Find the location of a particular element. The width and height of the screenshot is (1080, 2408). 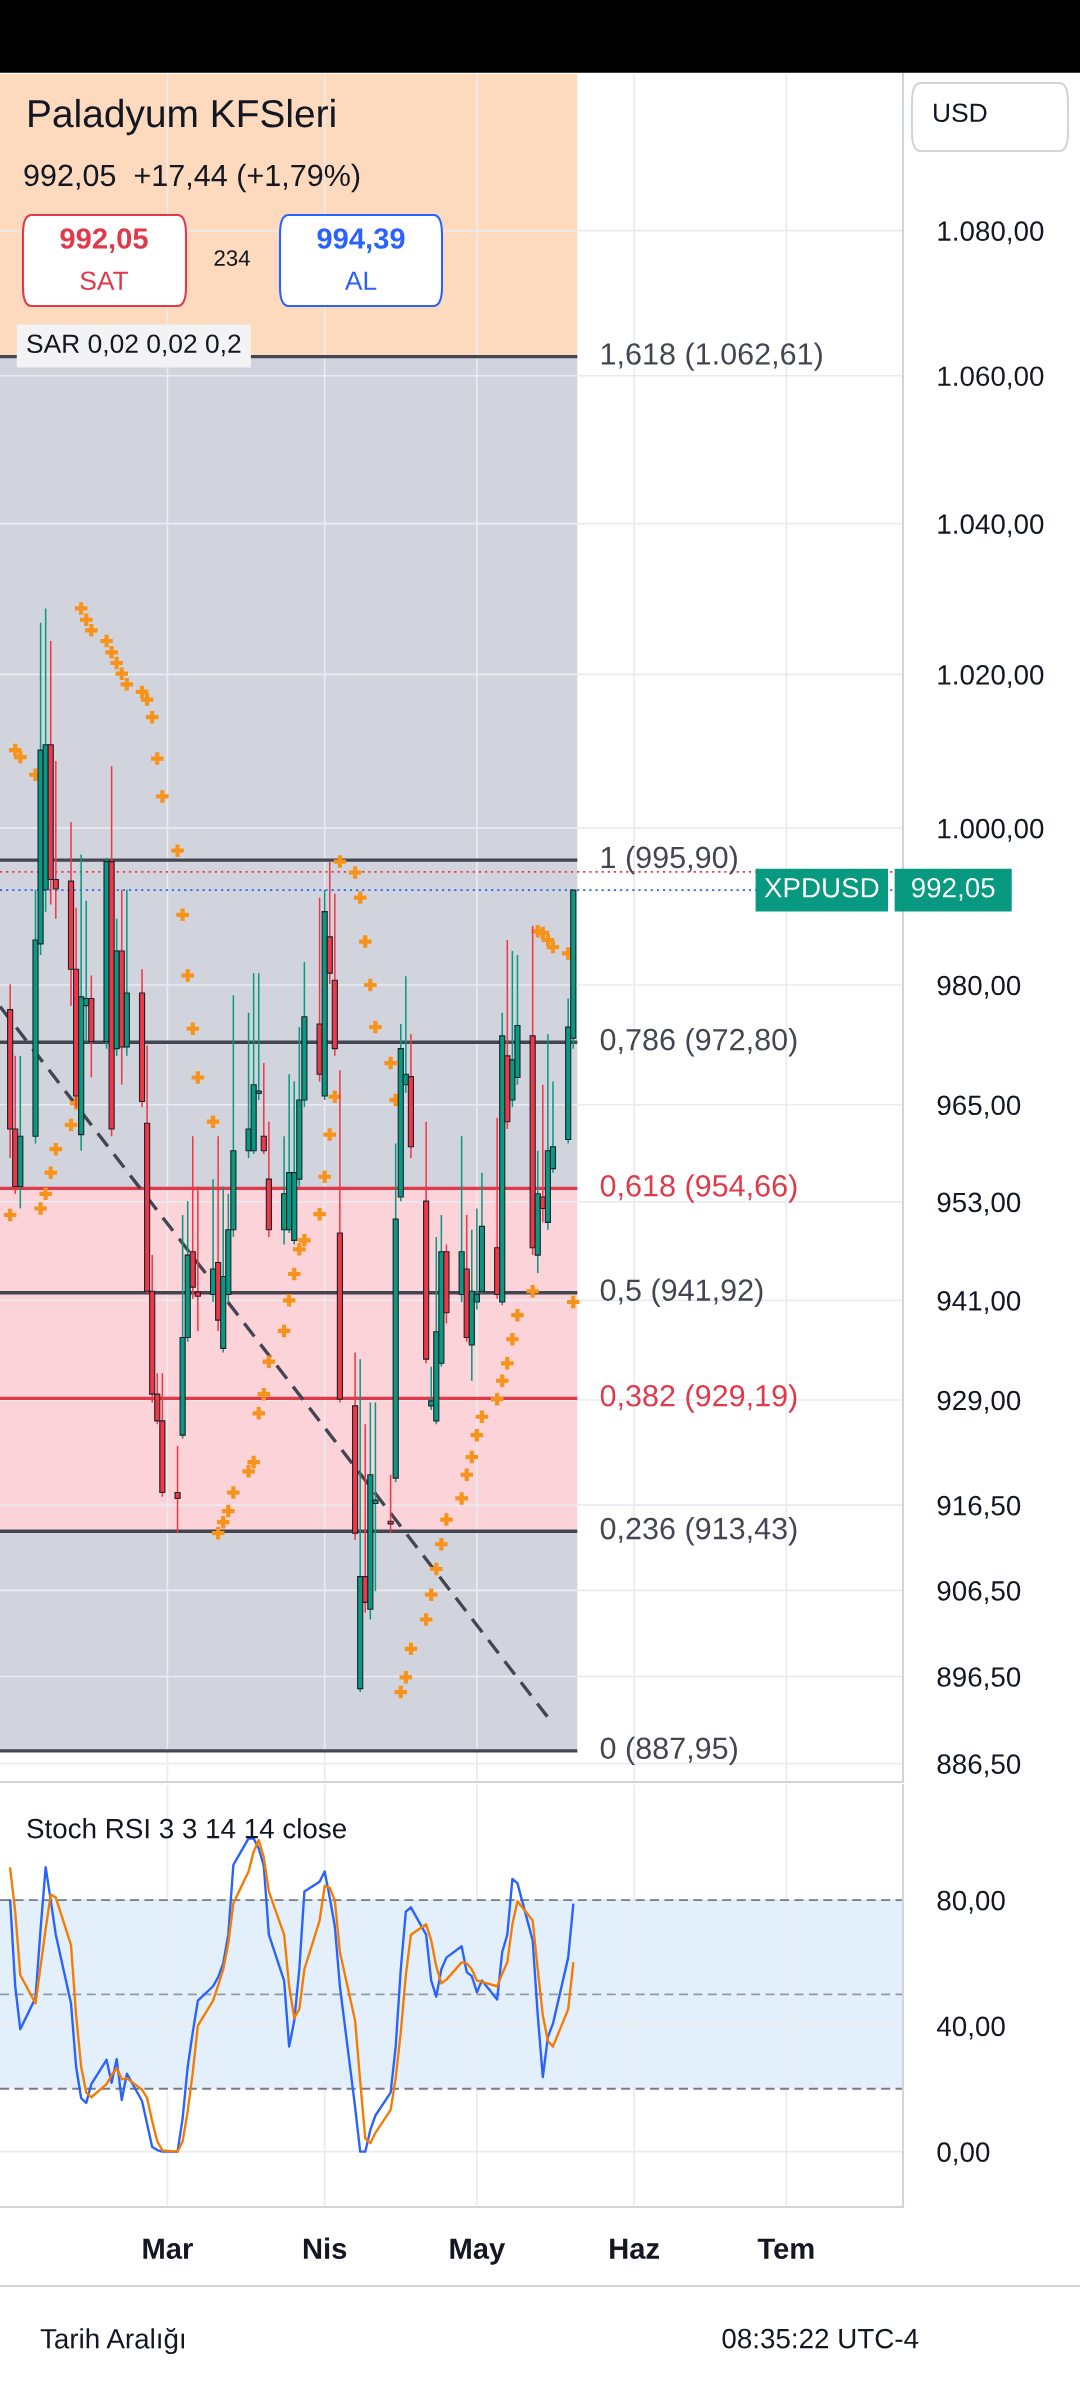

annotation: SAR 0,02 0,02 0,2 is located at coordinates (134, 345).